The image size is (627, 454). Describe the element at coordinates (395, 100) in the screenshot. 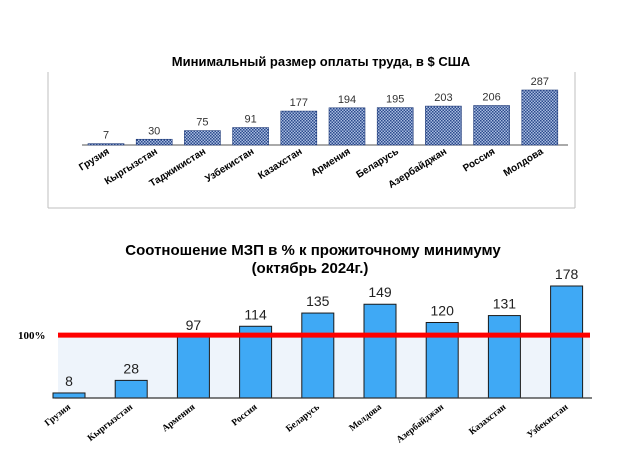

I see `chart1-data-label: 195` at that location.